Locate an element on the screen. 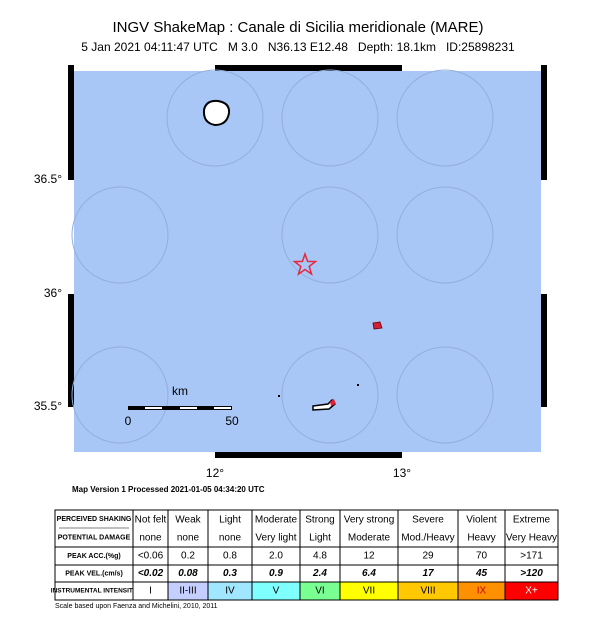  epicenter is located at coordinates (305, 263).